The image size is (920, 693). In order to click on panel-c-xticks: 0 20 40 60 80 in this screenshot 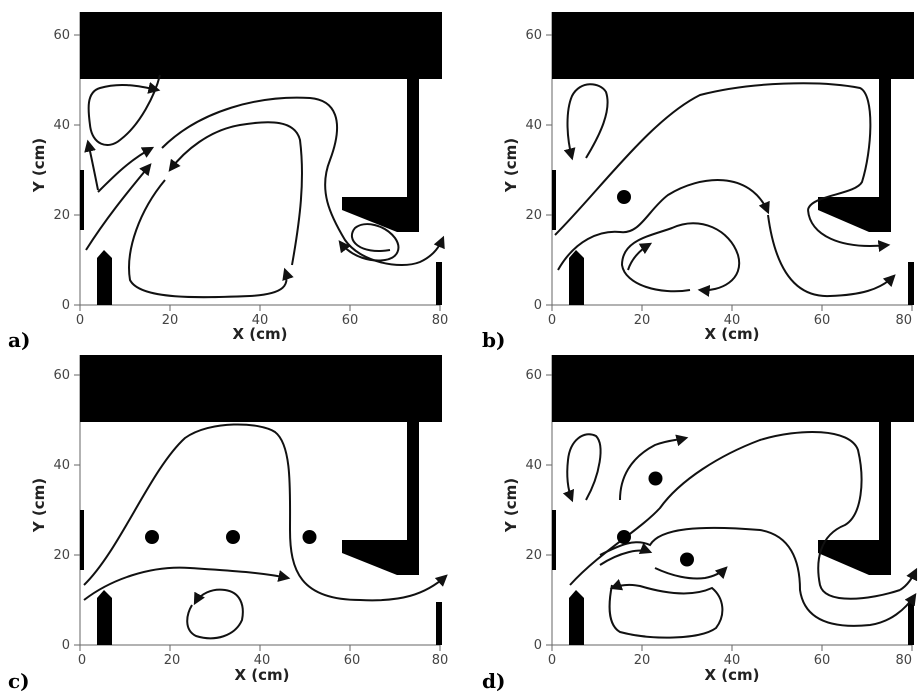, I will do `click(263, 660)`.